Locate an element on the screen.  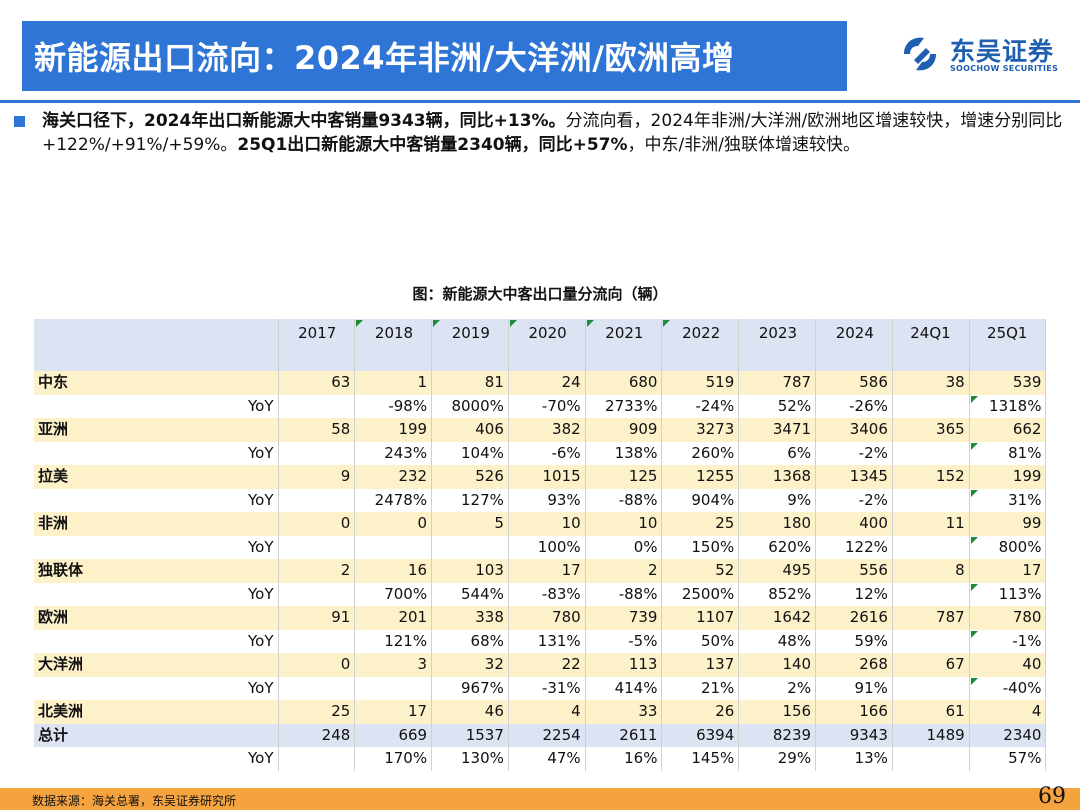
volume-cell: 201 is located at coordinates (393, 618).